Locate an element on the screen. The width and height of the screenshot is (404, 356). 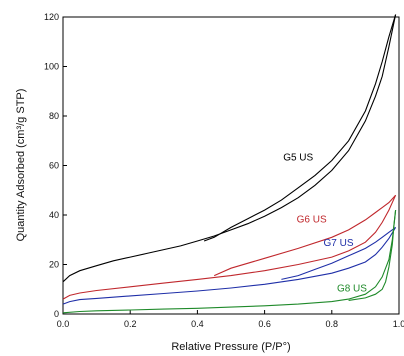
x-tick-label: 0.8 is located at coordinates (332, 324).